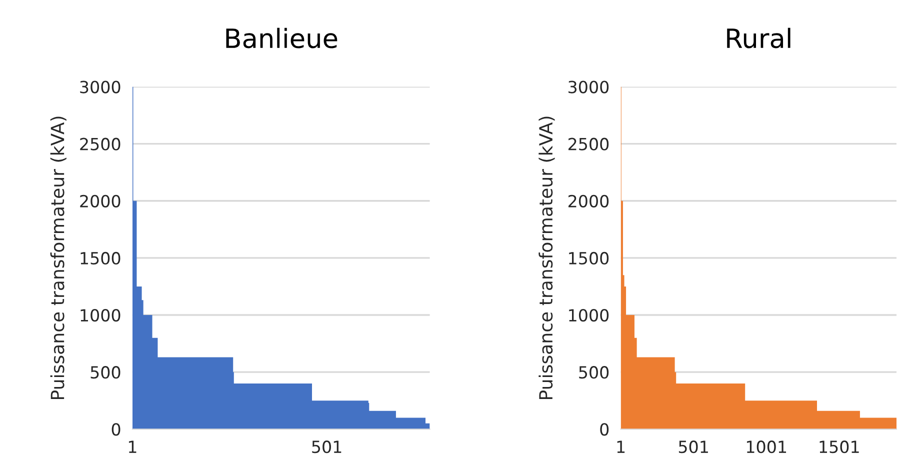  What do you see at coordinates (839, 447) in the screenshot?
I see `x-tick-label: 1501` at bounding box center [839, 447].